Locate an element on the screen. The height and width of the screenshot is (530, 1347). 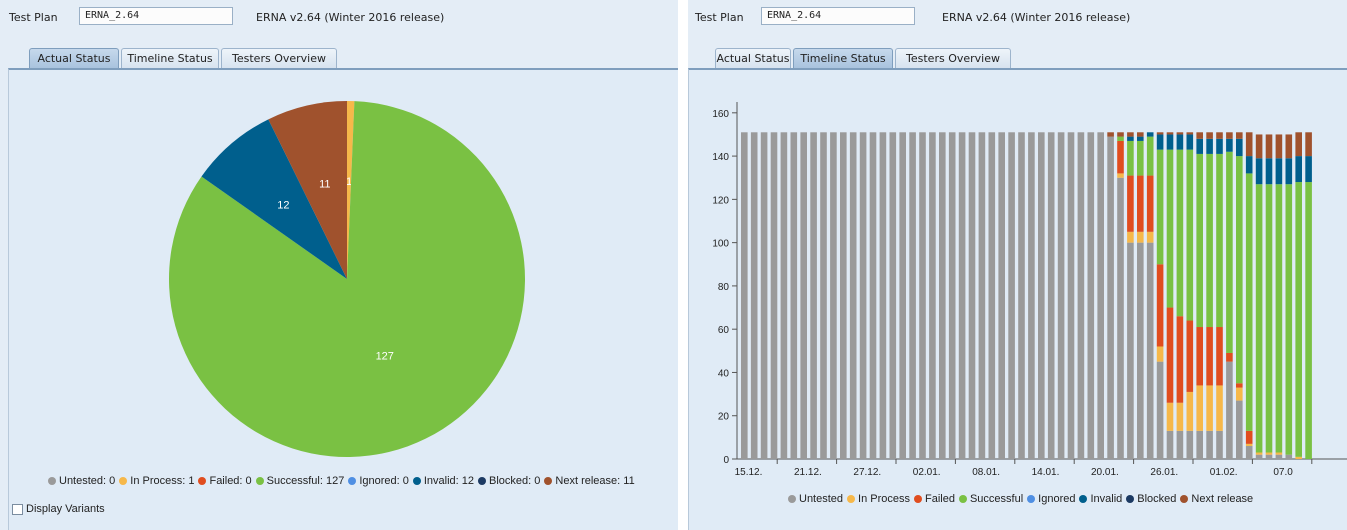
panel-divider is located at coordinates (683, 265).